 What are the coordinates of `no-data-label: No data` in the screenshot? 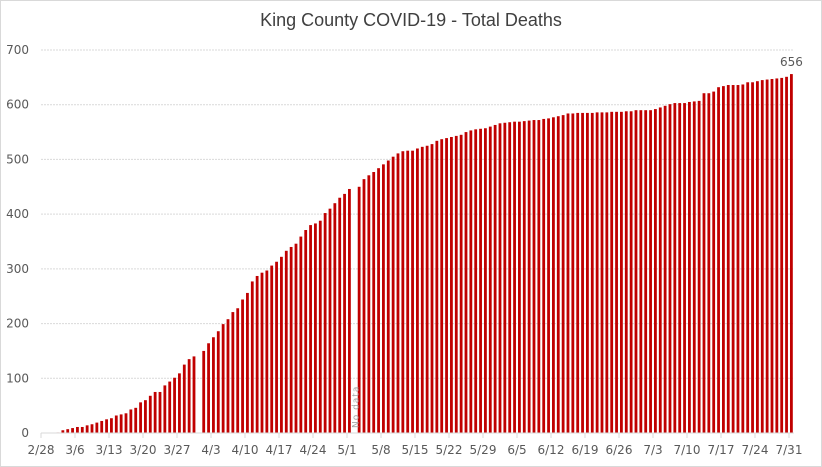 It's located at (356, 407).